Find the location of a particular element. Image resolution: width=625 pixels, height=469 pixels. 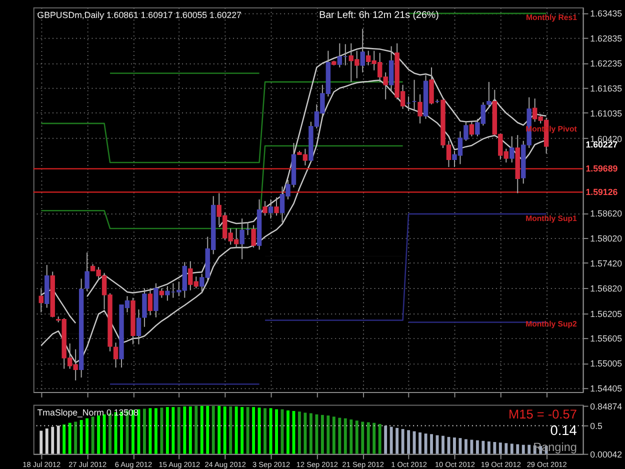

y-tick-label: 0.5 is located at coordinates (596, 426).